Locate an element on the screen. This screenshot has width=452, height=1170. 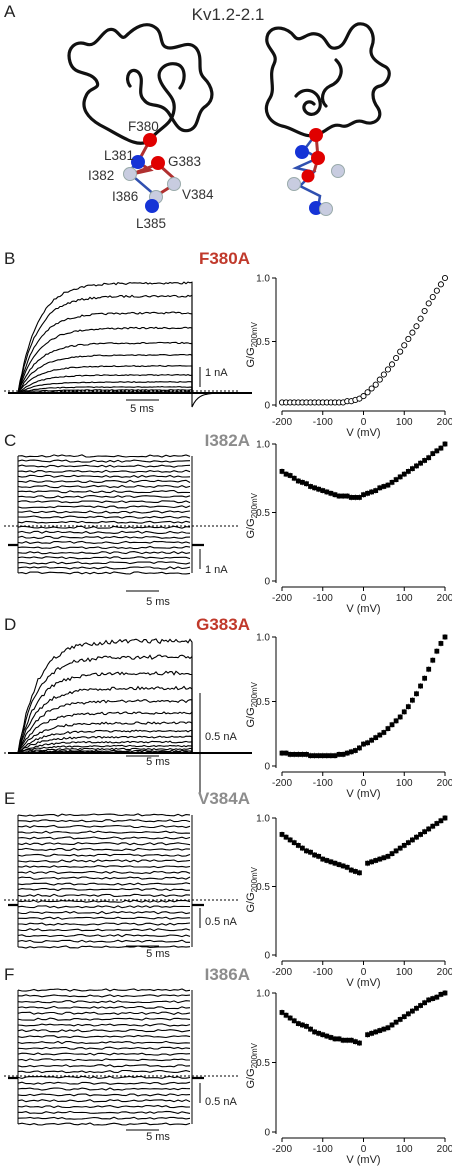
current-traces-f380a is located at coordinates (130, 344).